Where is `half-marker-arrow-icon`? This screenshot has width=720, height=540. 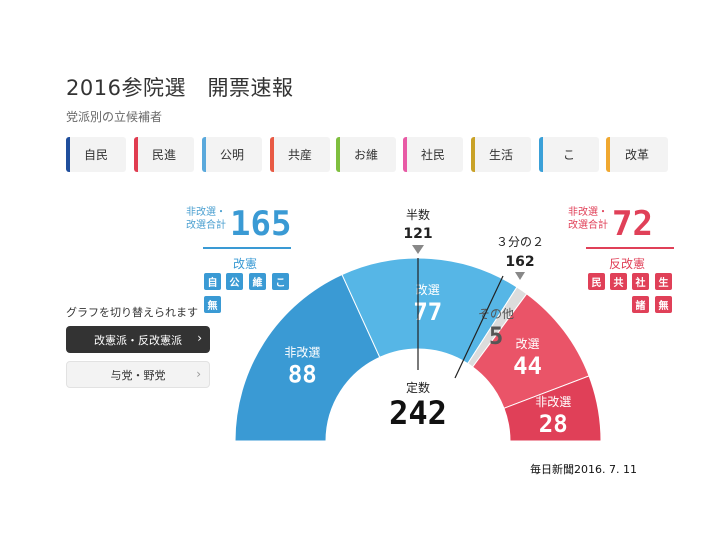
half-marker-arrow-icon is located at coordinates (418, 249).